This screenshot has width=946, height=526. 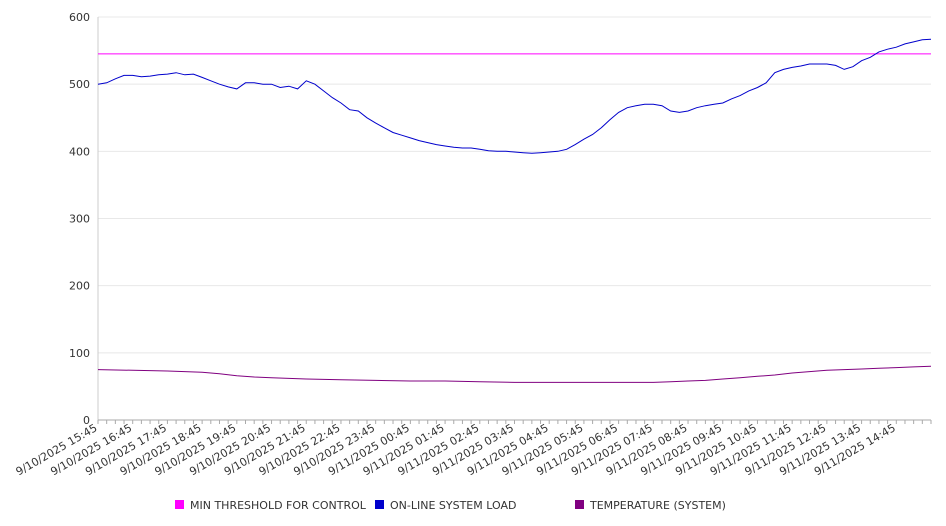 I want to click on legend-label: MIN THRESHOLD FOR CONTROL, so click(x=278, y=505).